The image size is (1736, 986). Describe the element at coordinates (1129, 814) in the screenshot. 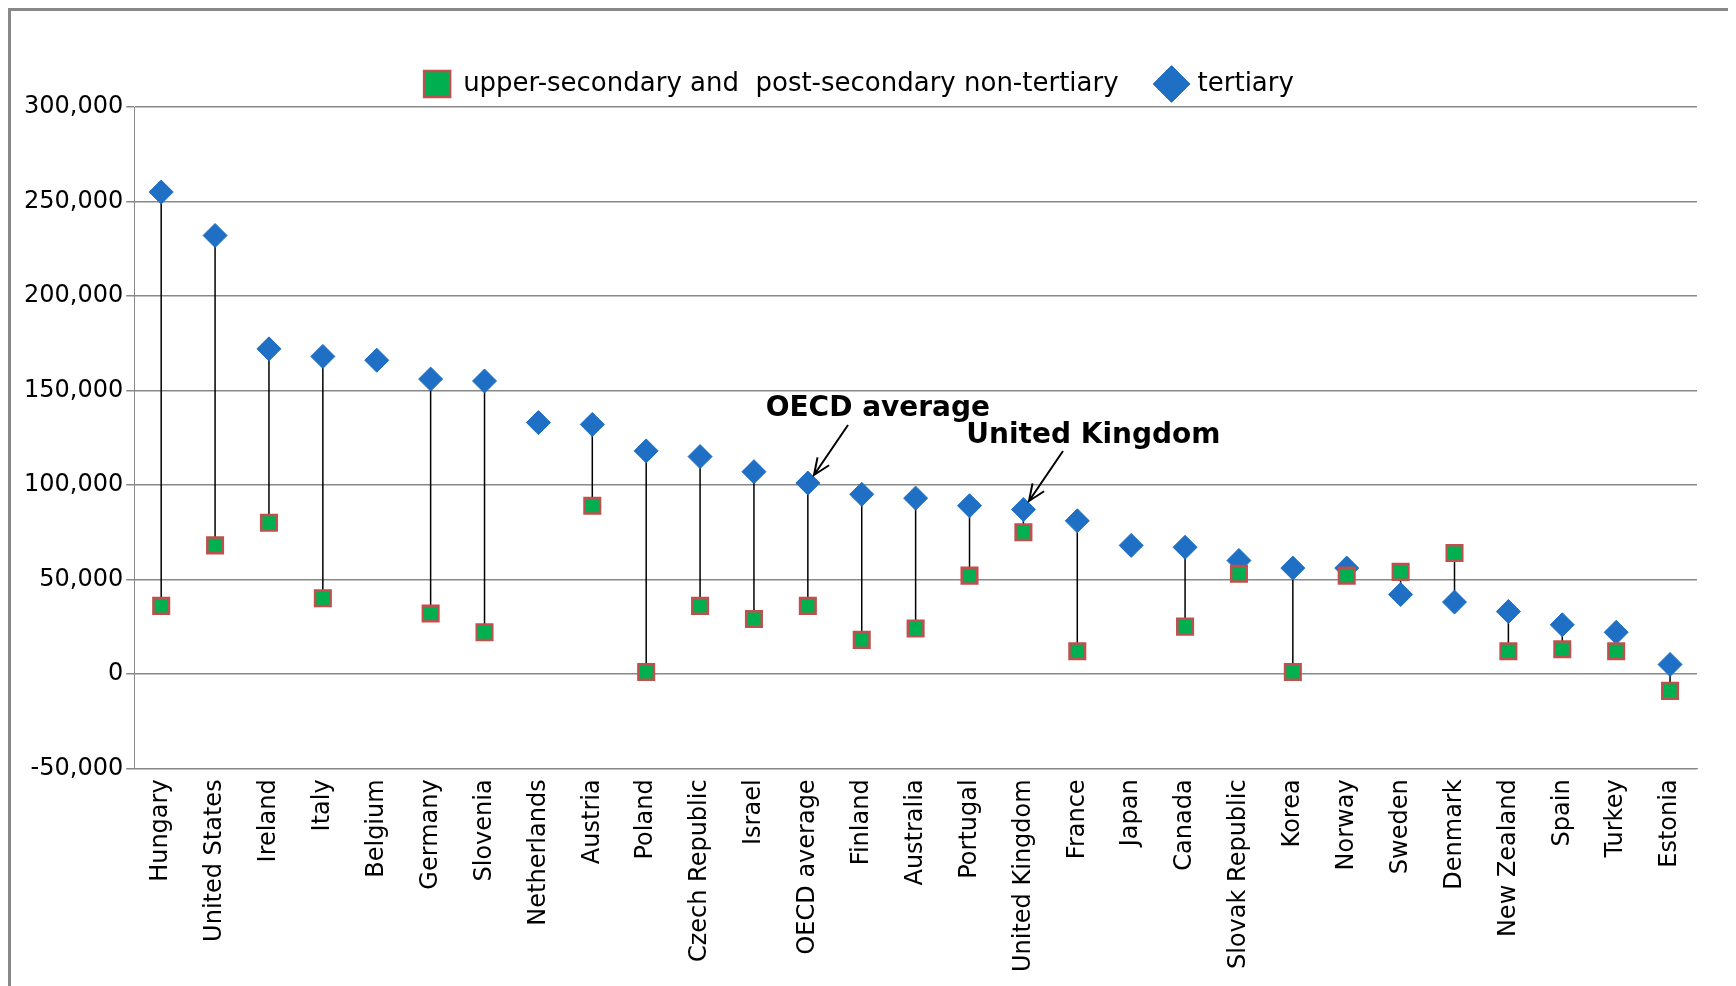

I see `x-tick-label: Japan` at that location.